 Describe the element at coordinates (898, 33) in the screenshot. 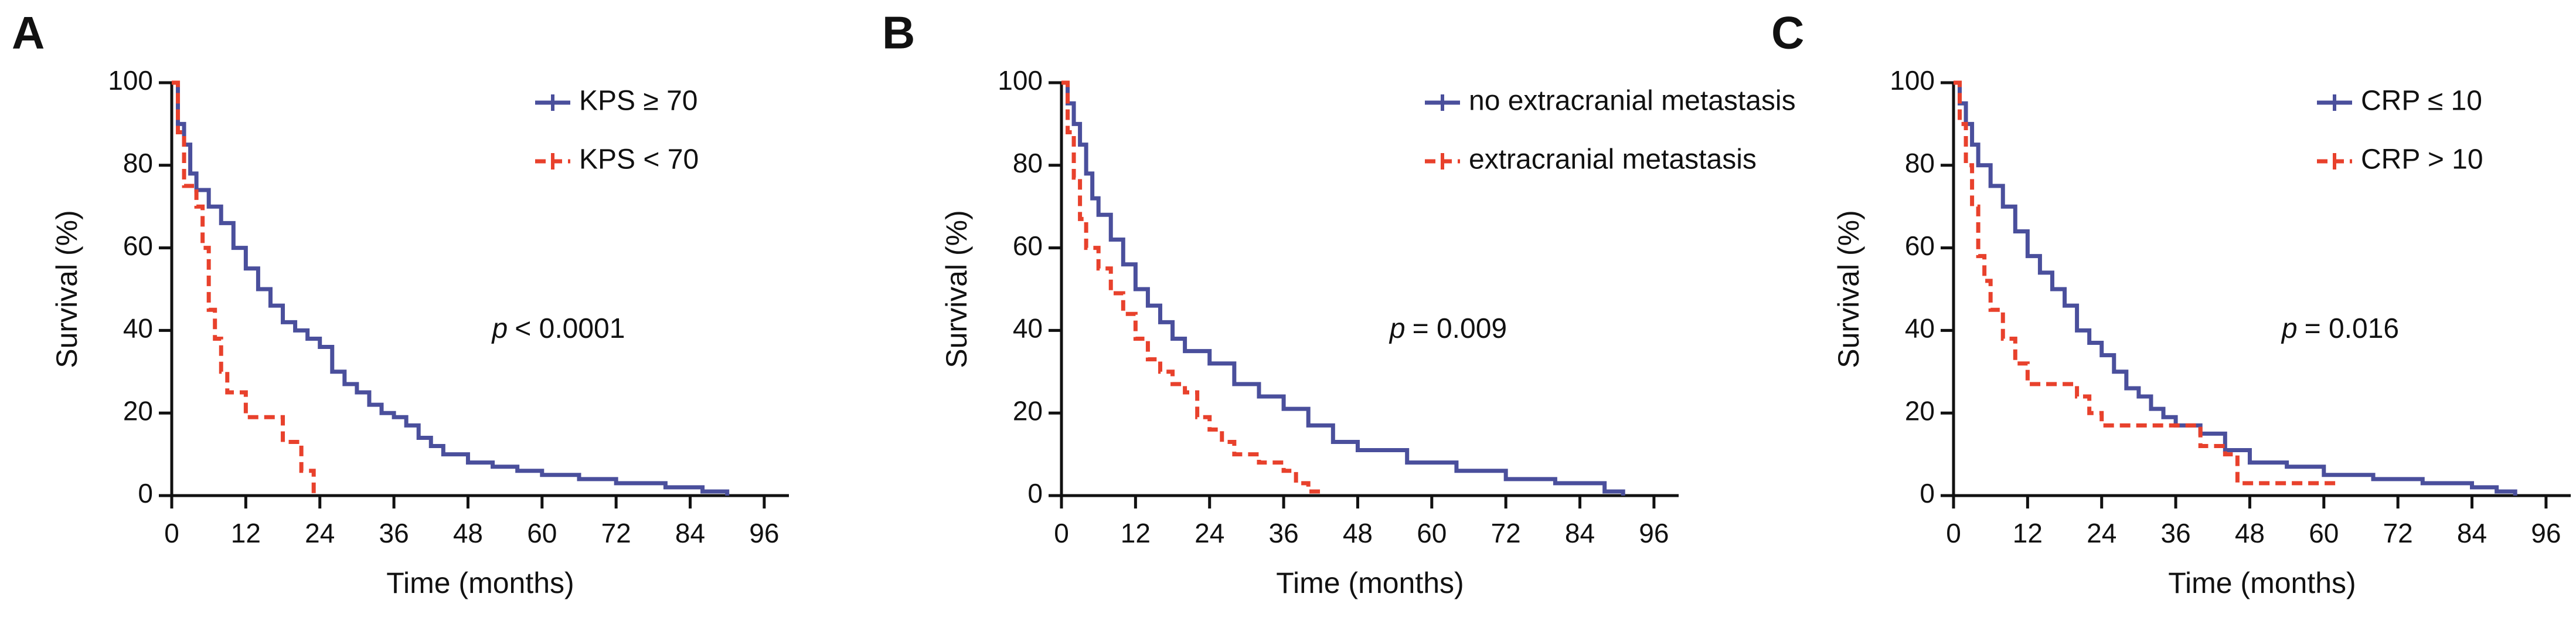

I see `panel-letter: B` at that location.